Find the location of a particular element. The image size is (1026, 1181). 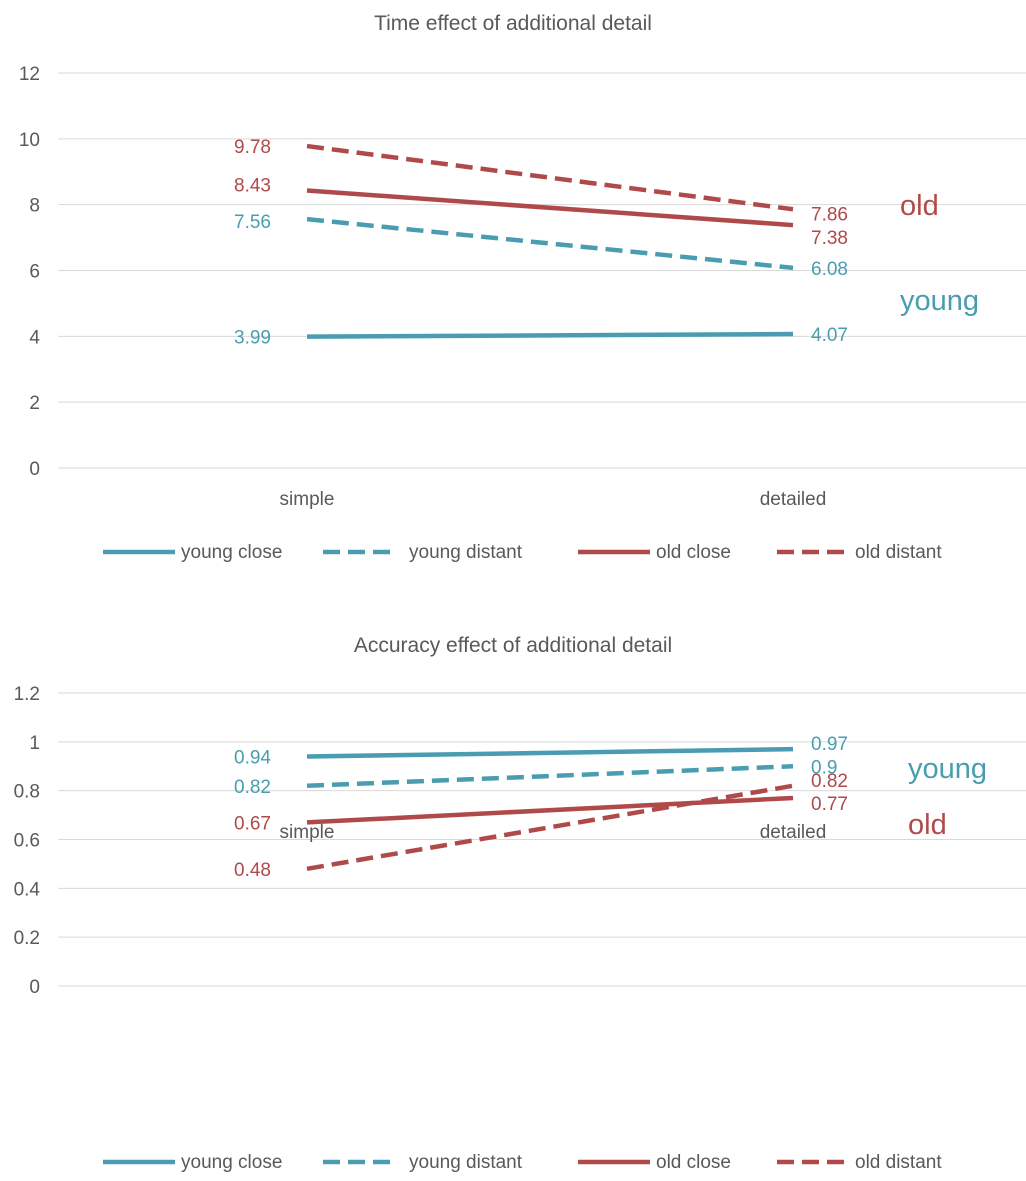

time-category-label: detailed is located at coordinates (793, 499).